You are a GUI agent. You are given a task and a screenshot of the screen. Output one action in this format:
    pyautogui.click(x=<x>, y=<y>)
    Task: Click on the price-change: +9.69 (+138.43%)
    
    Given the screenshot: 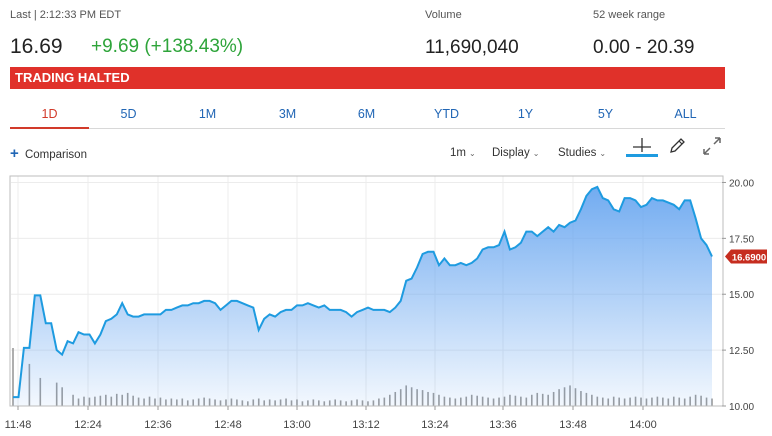 What is the action you would take?
    pyautogui.click(x=167, y=46)
    